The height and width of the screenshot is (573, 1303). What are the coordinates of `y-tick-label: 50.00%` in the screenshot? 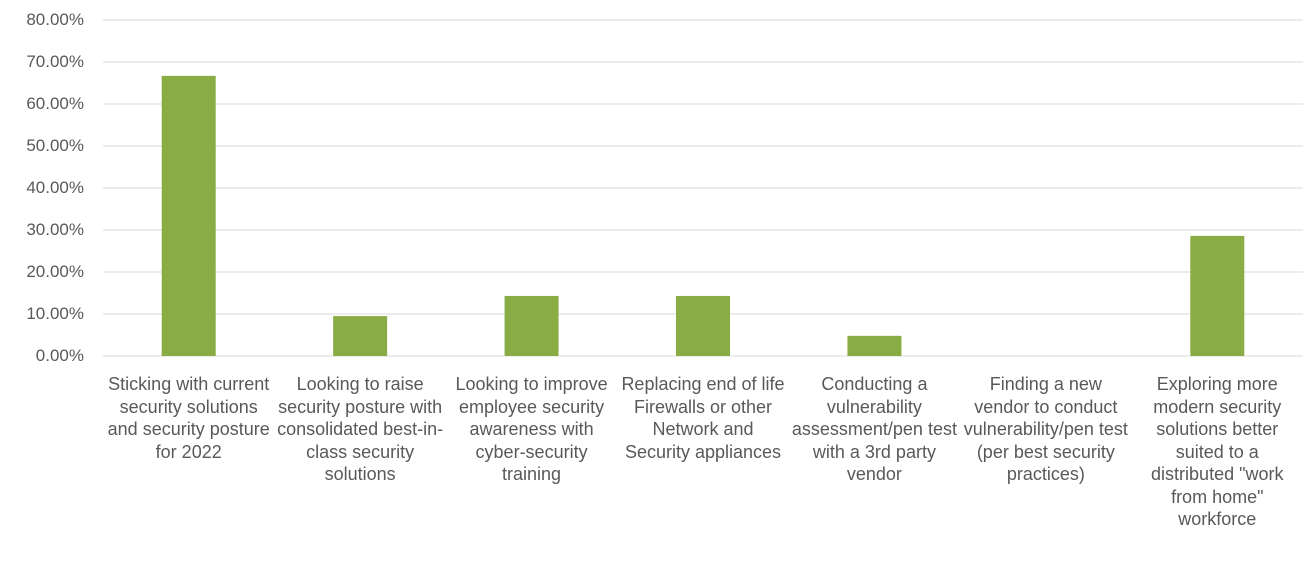 It's located at (55, 145).